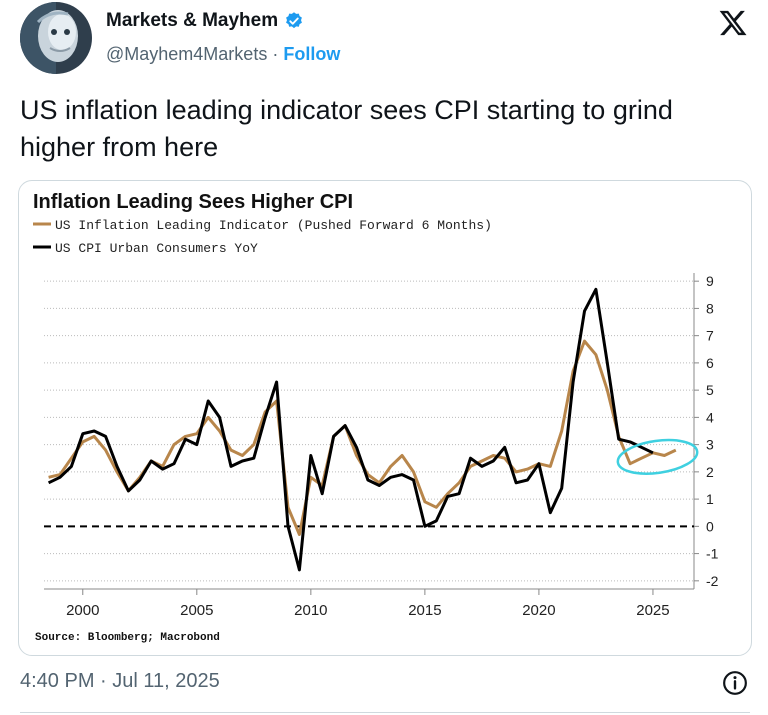  I want to click on account-name: Markets & Mayhem, so click(192, 20).